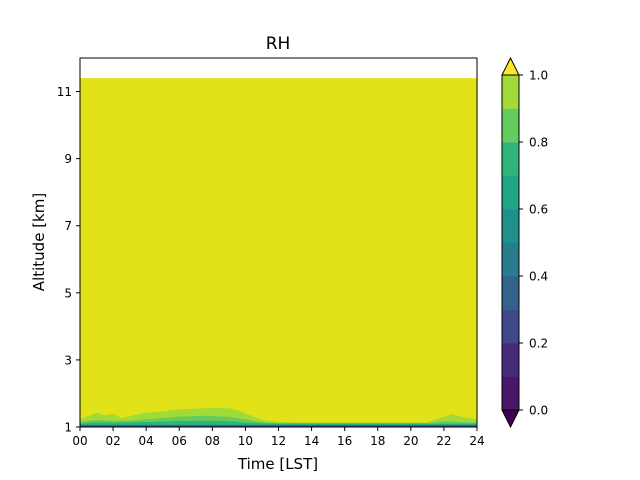  What do you see at coordinates (538, 344) in the screenshot?
I see `colorbar-tick-label: 0.2` at bounding box center [538, 344].